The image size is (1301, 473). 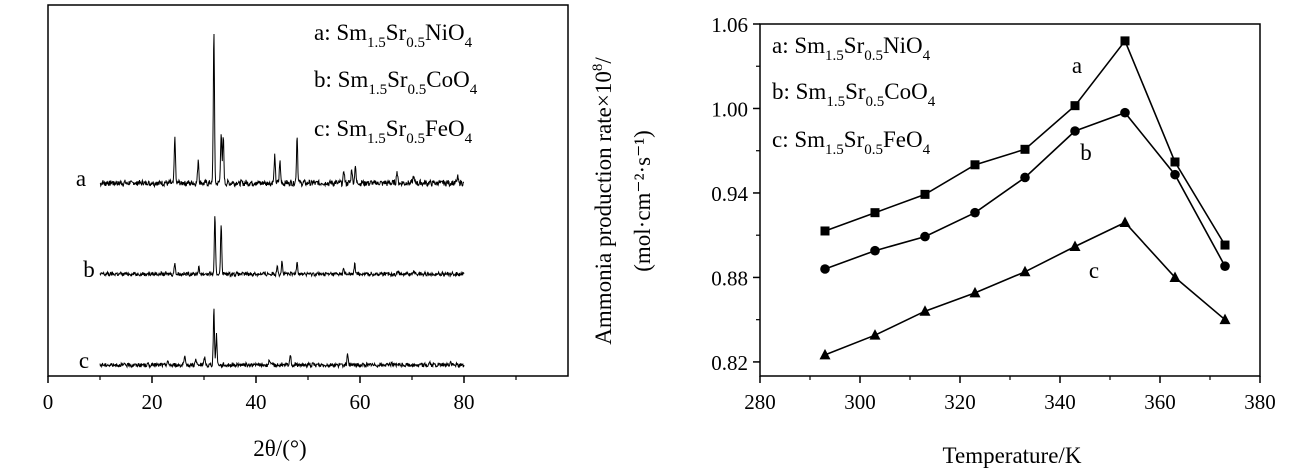 What do you see at coordinates (960, 402) in the screenshot?
I see `x-tick-label: 320` at bounding box center [960, 402].